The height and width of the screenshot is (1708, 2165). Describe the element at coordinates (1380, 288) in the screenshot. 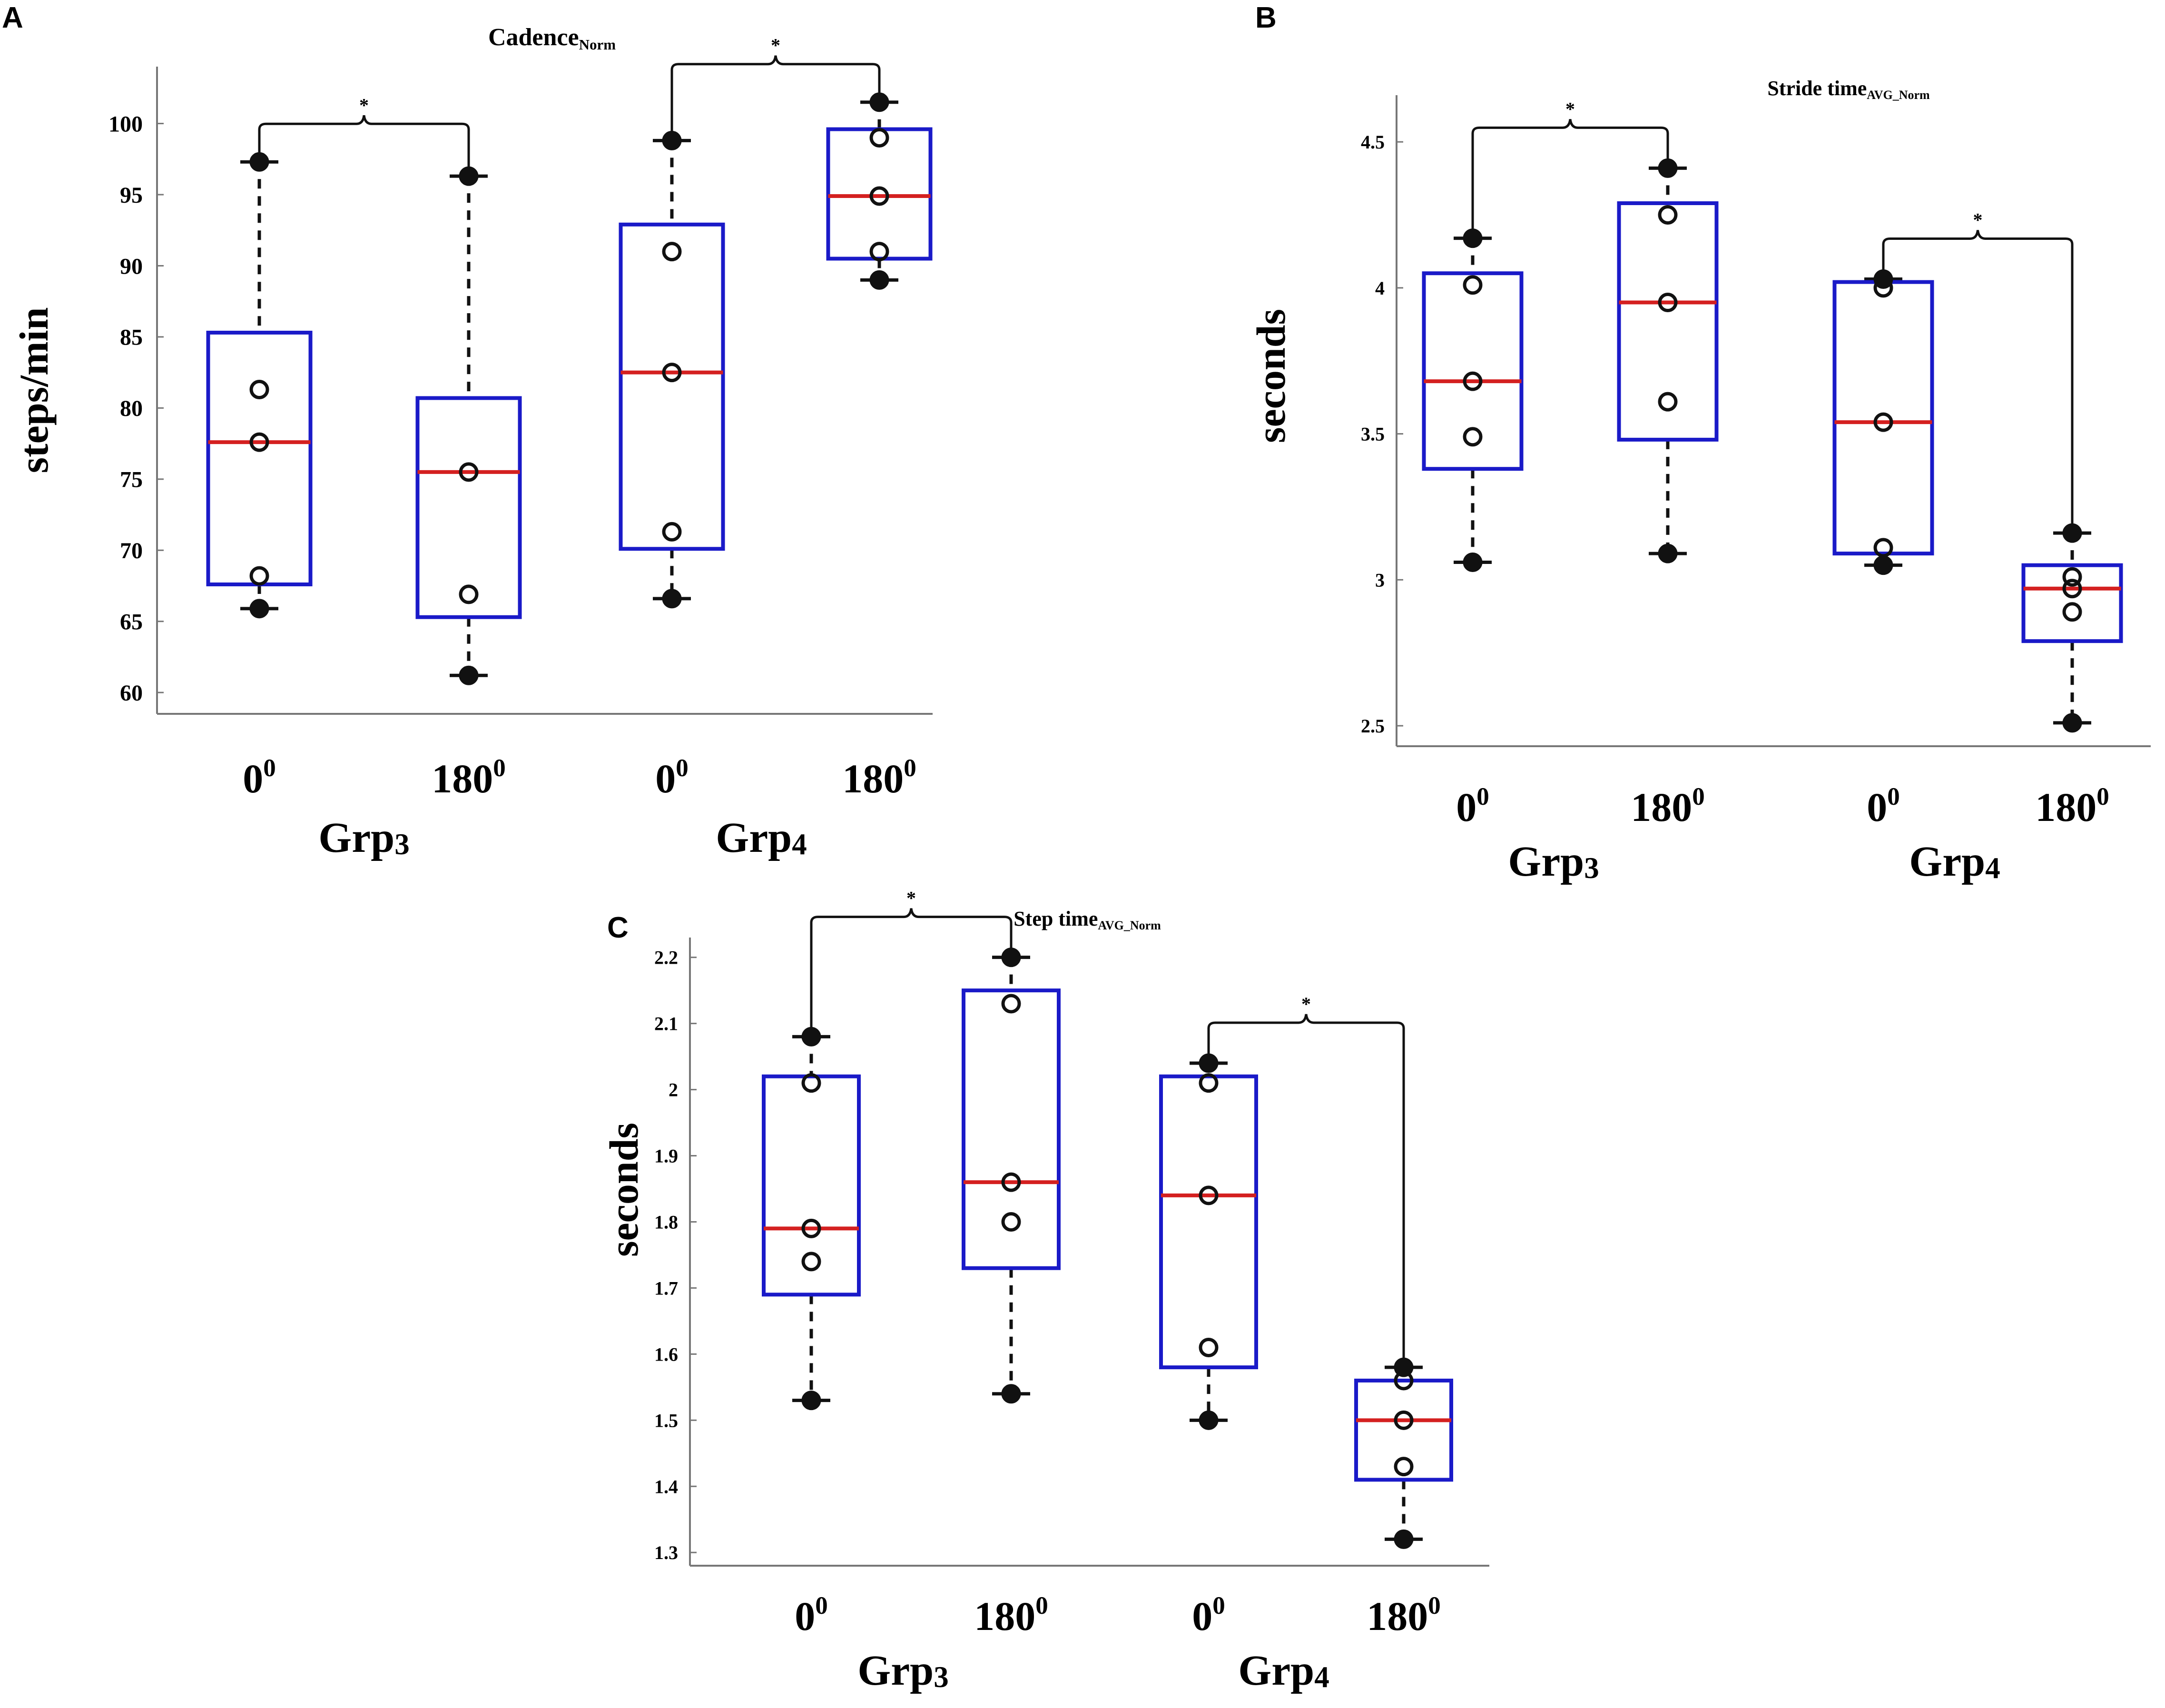

I see `y-tick-label: 4` at that location.